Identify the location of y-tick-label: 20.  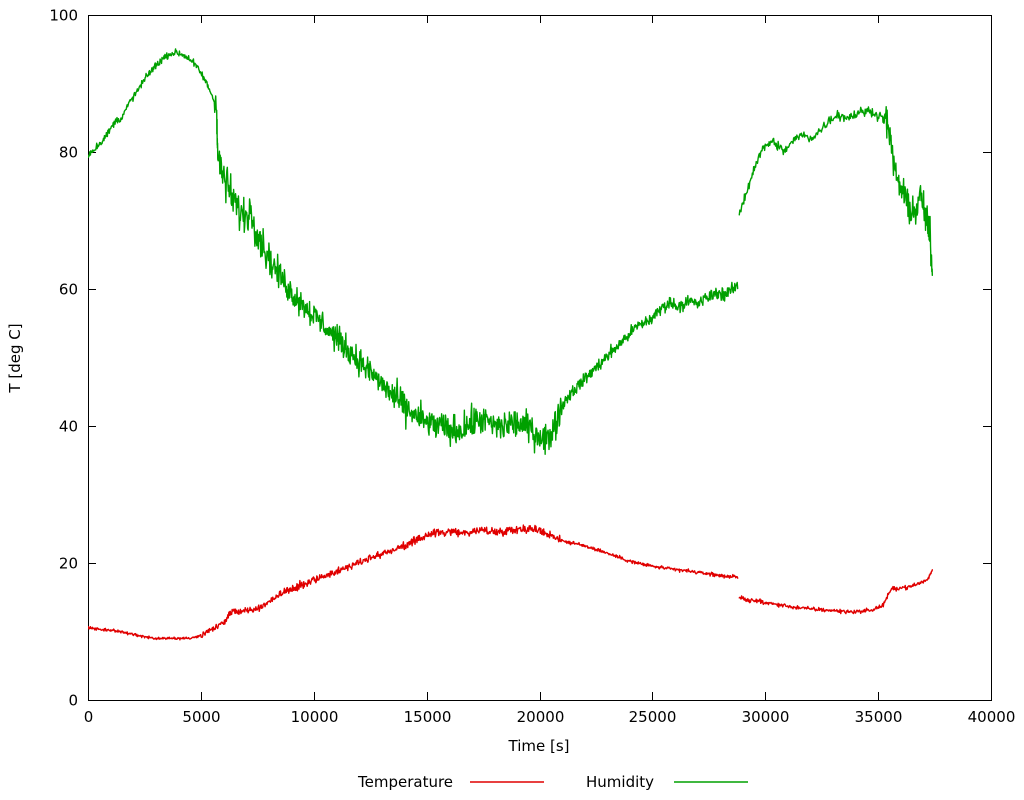
(68, 564).